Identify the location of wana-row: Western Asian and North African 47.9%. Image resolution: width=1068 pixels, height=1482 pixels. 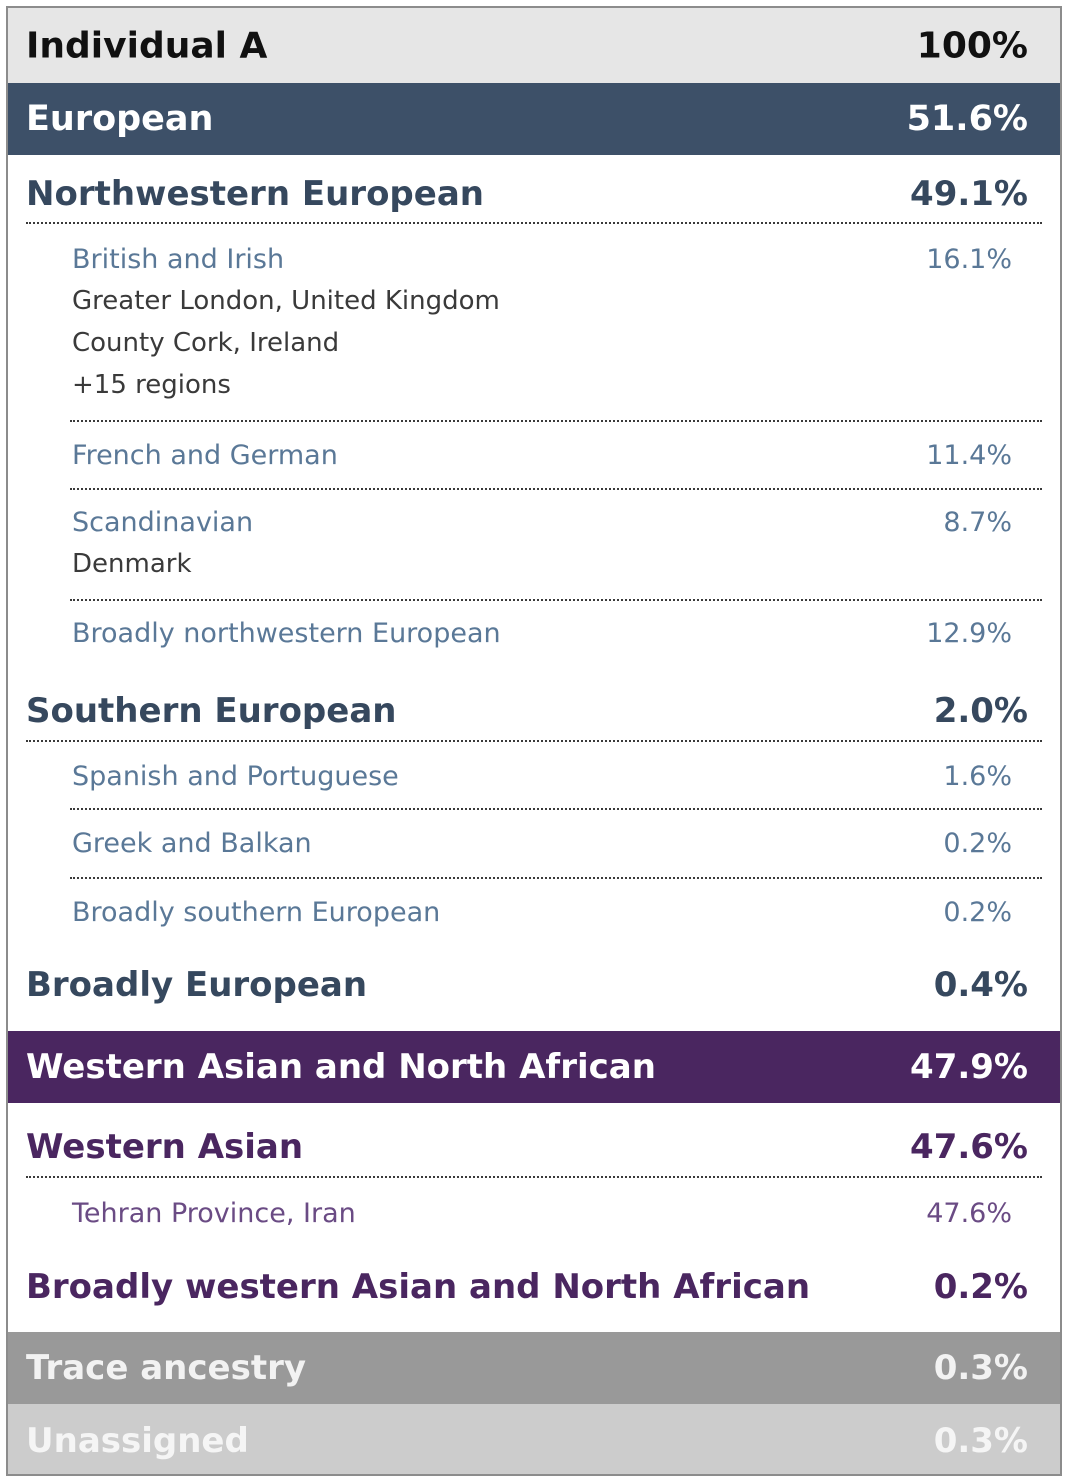
(534, 1067).